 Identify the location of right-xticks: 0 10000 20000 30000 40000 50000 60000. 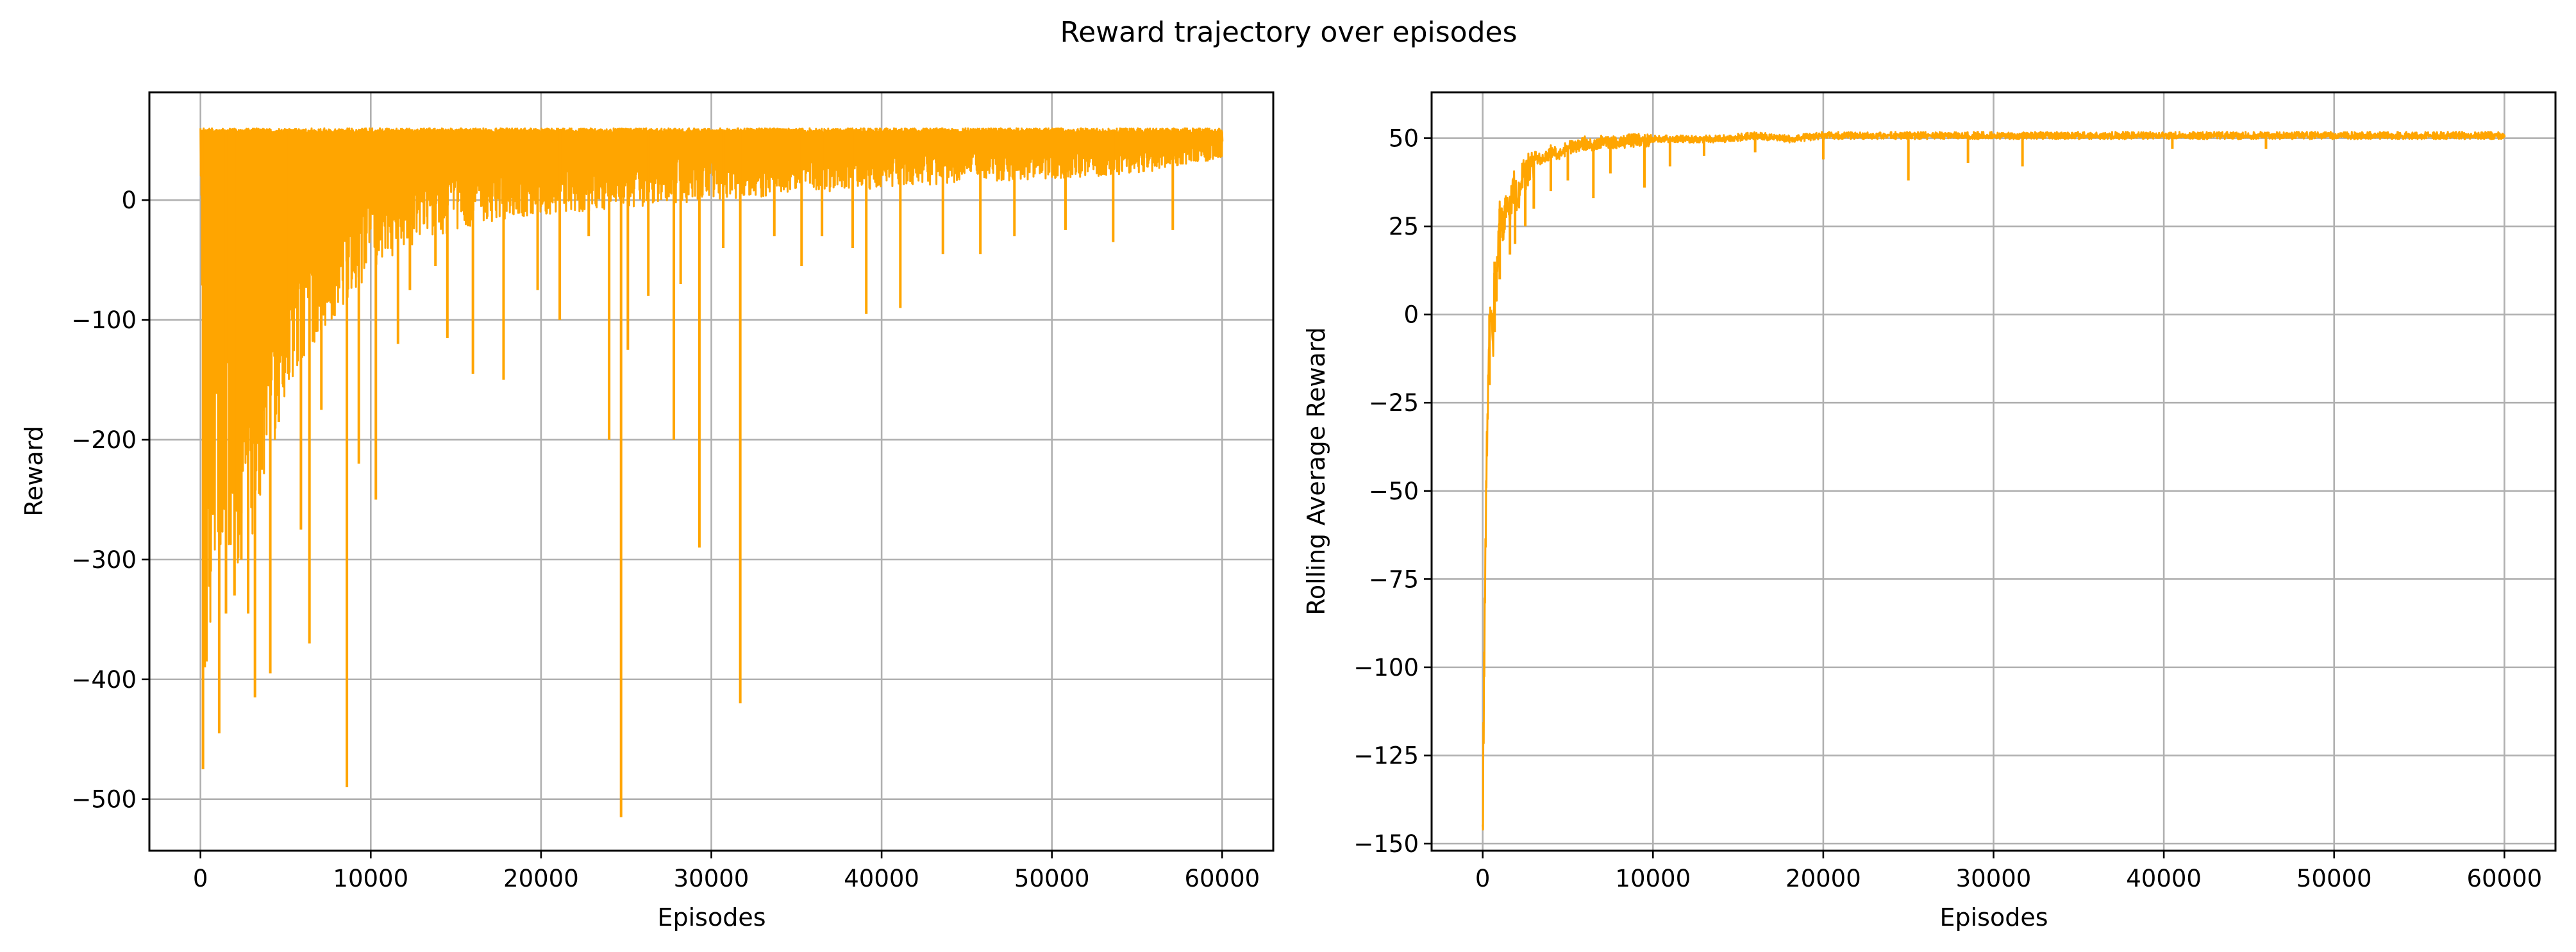
(2008, 871).